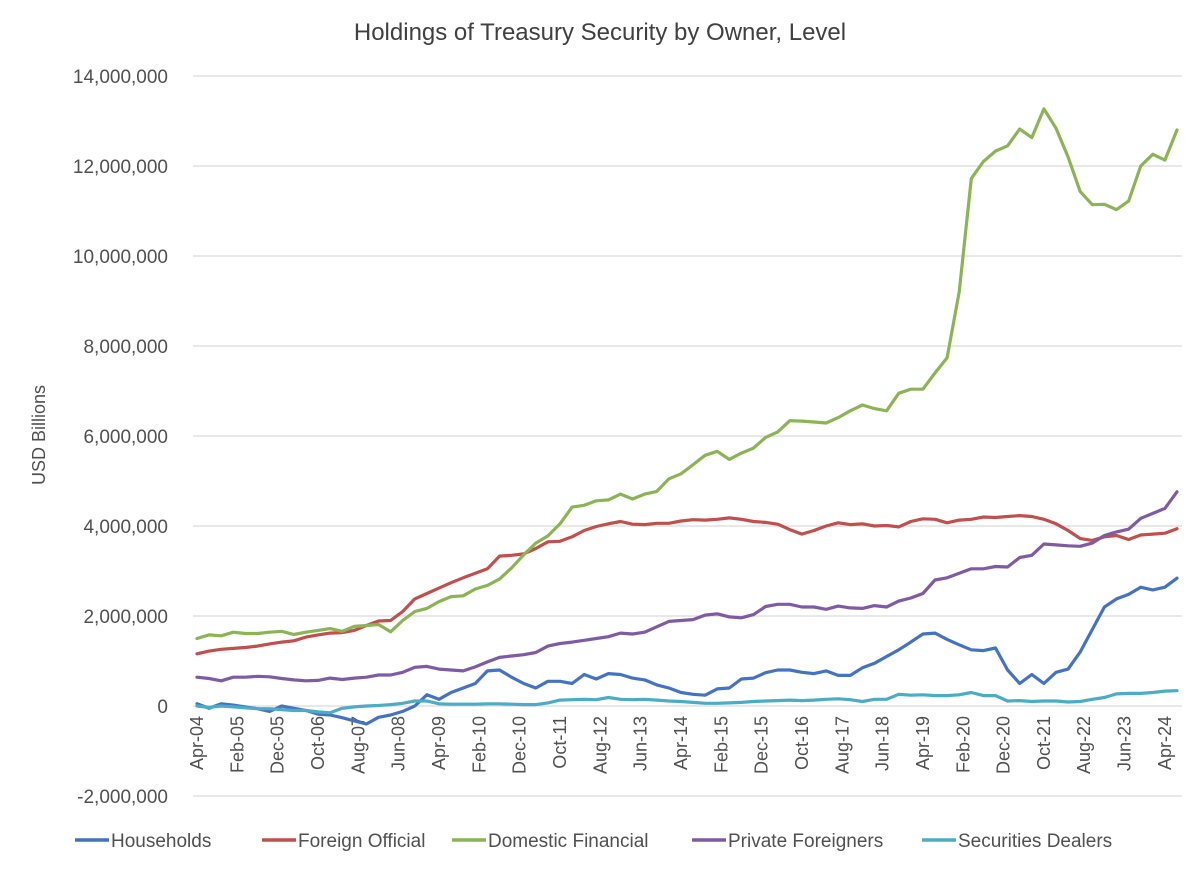 The width and height of the screenshot is (1200, 871). Describe the element at coordinates (122, 797) in the screenshot. I see `y-tick-label: -2,000,000` at that location.